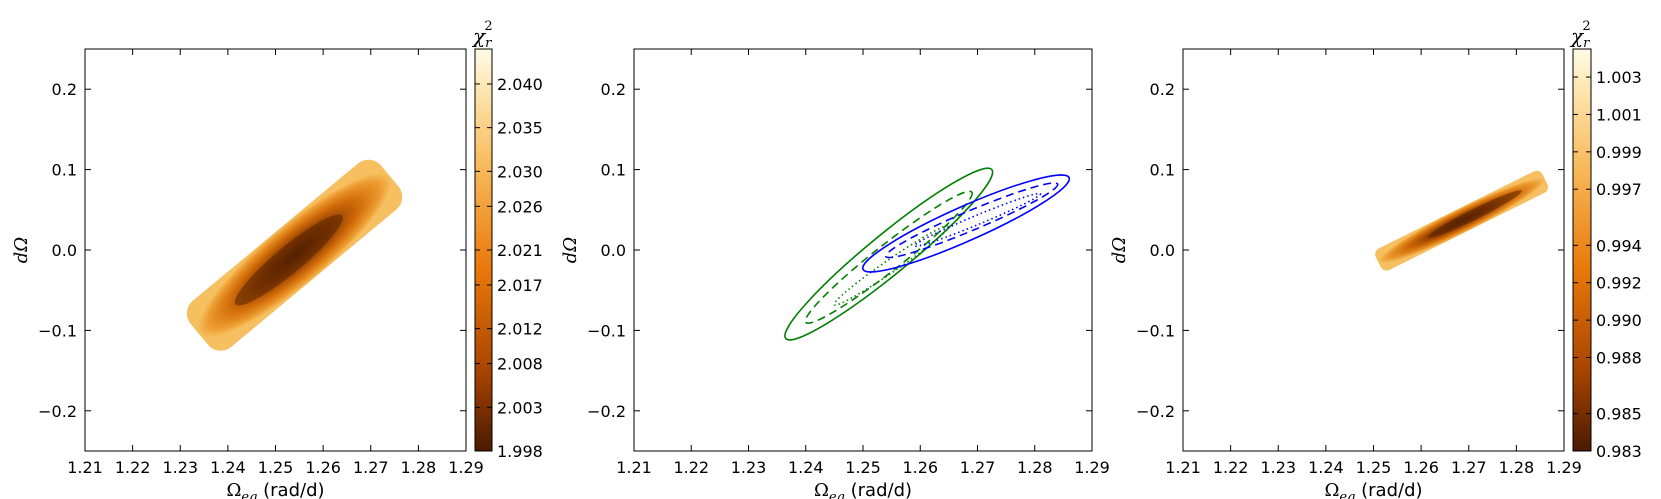  Describe the element at coordinates (1619, 451) in the screenshot. I see `colorbar-tick-label: 0.983` at that location.